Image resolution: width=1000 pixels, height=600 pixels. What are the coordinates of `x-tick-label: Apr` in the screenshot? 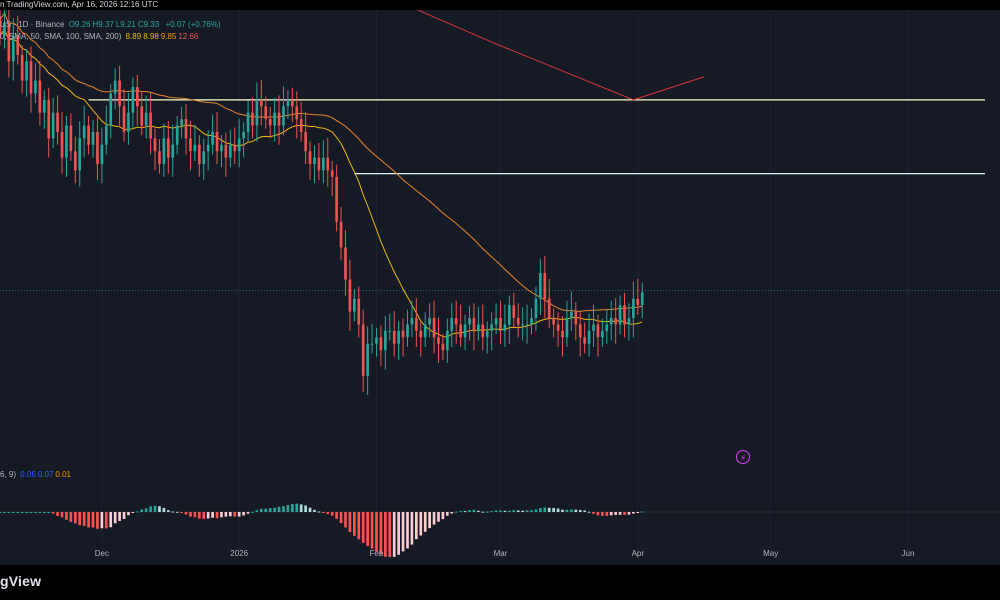 It's located at (638, 553).